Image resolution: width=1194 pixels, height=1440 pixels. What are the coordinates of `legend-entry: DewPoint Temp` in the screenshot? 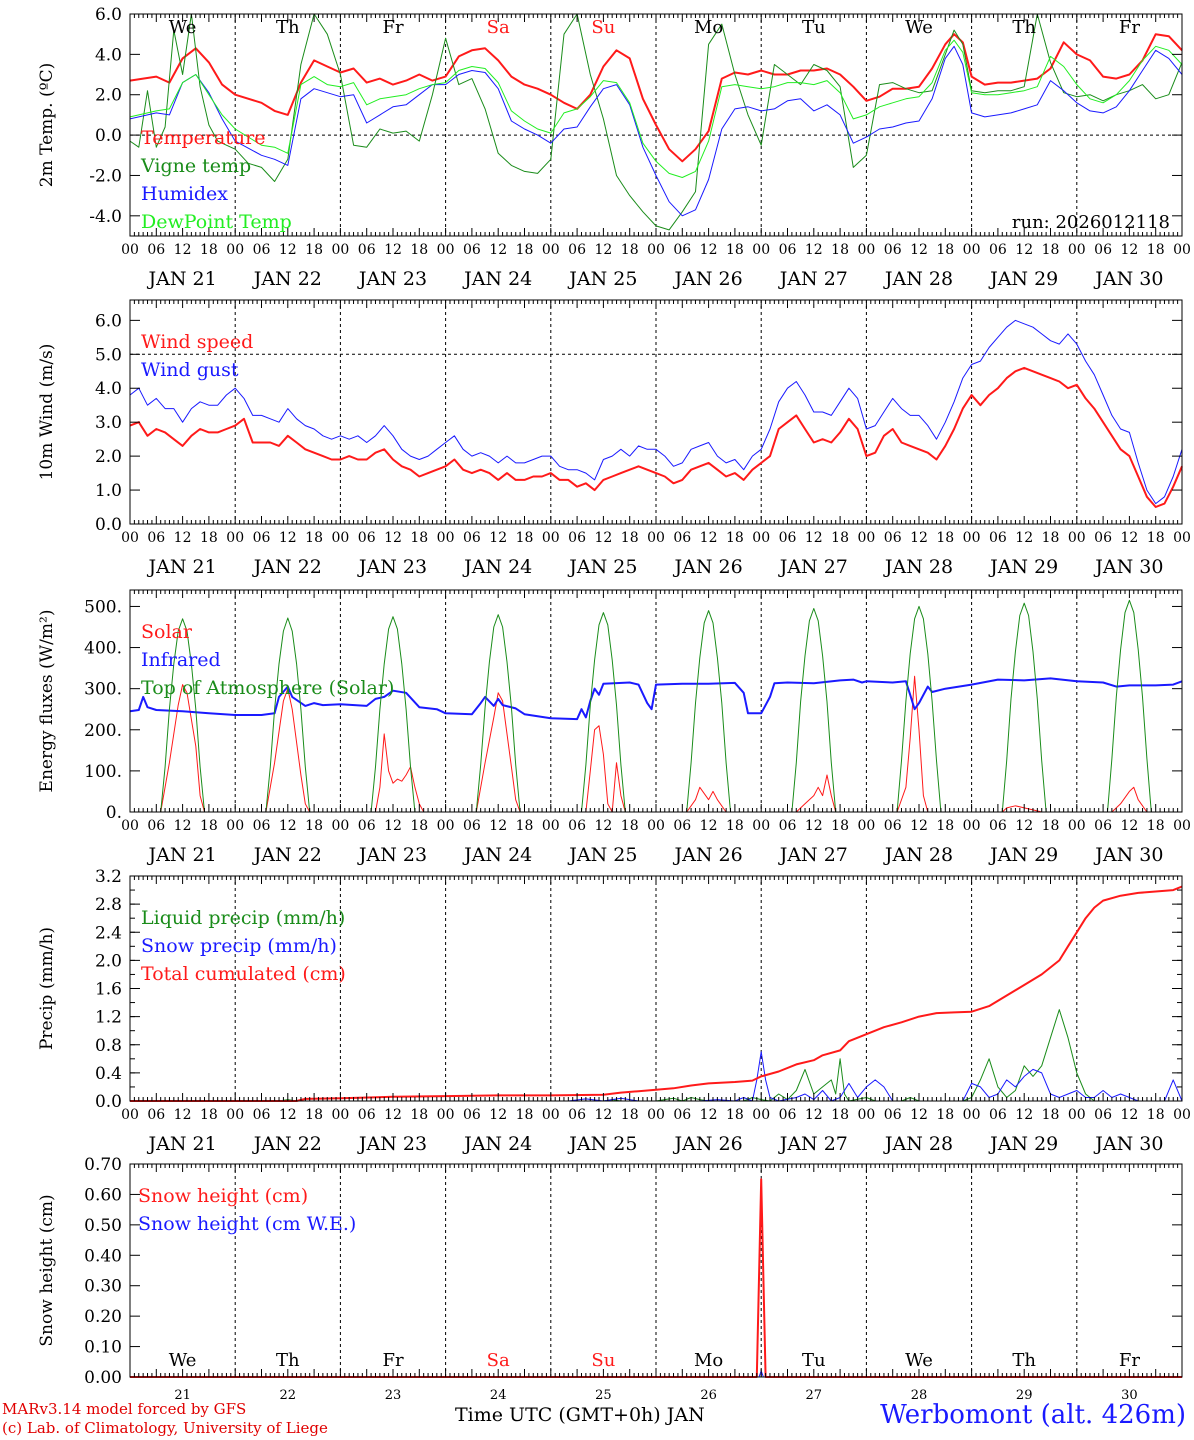 It's located at (216, 222).